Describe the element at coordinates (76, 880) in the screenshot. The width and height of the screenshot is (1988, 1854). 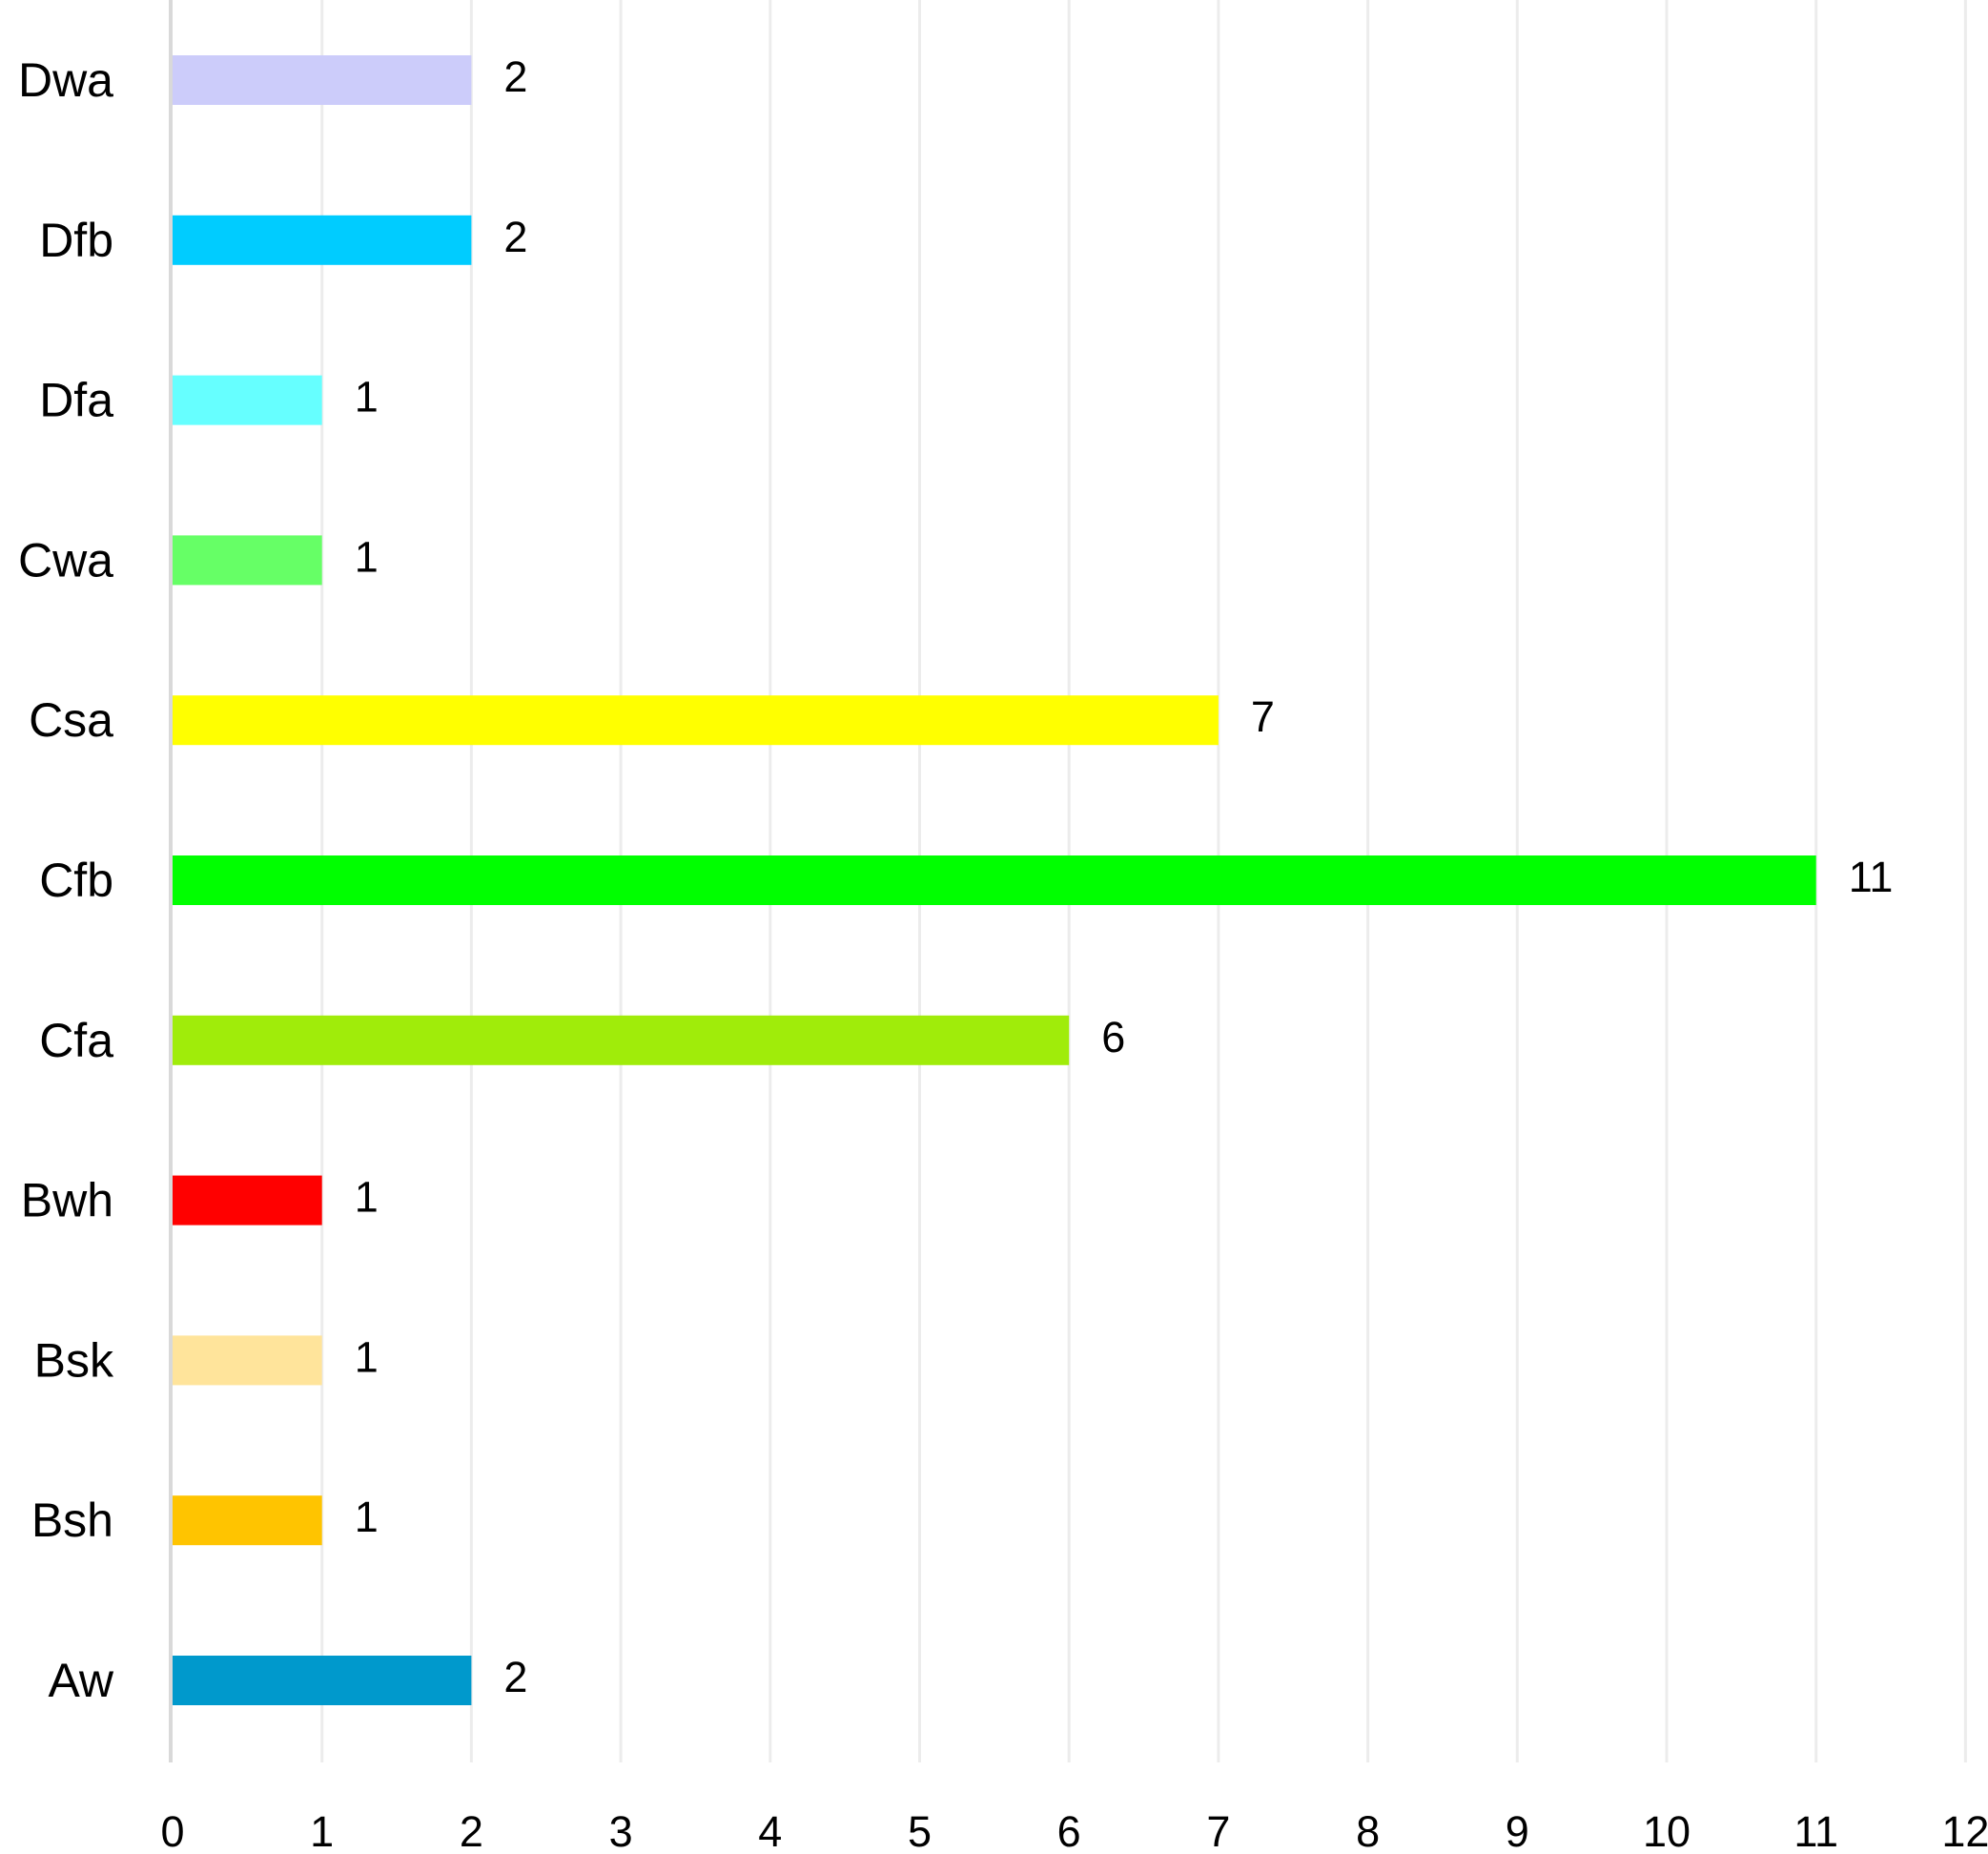
I see `category-label-cfb: Cfb` at that location.